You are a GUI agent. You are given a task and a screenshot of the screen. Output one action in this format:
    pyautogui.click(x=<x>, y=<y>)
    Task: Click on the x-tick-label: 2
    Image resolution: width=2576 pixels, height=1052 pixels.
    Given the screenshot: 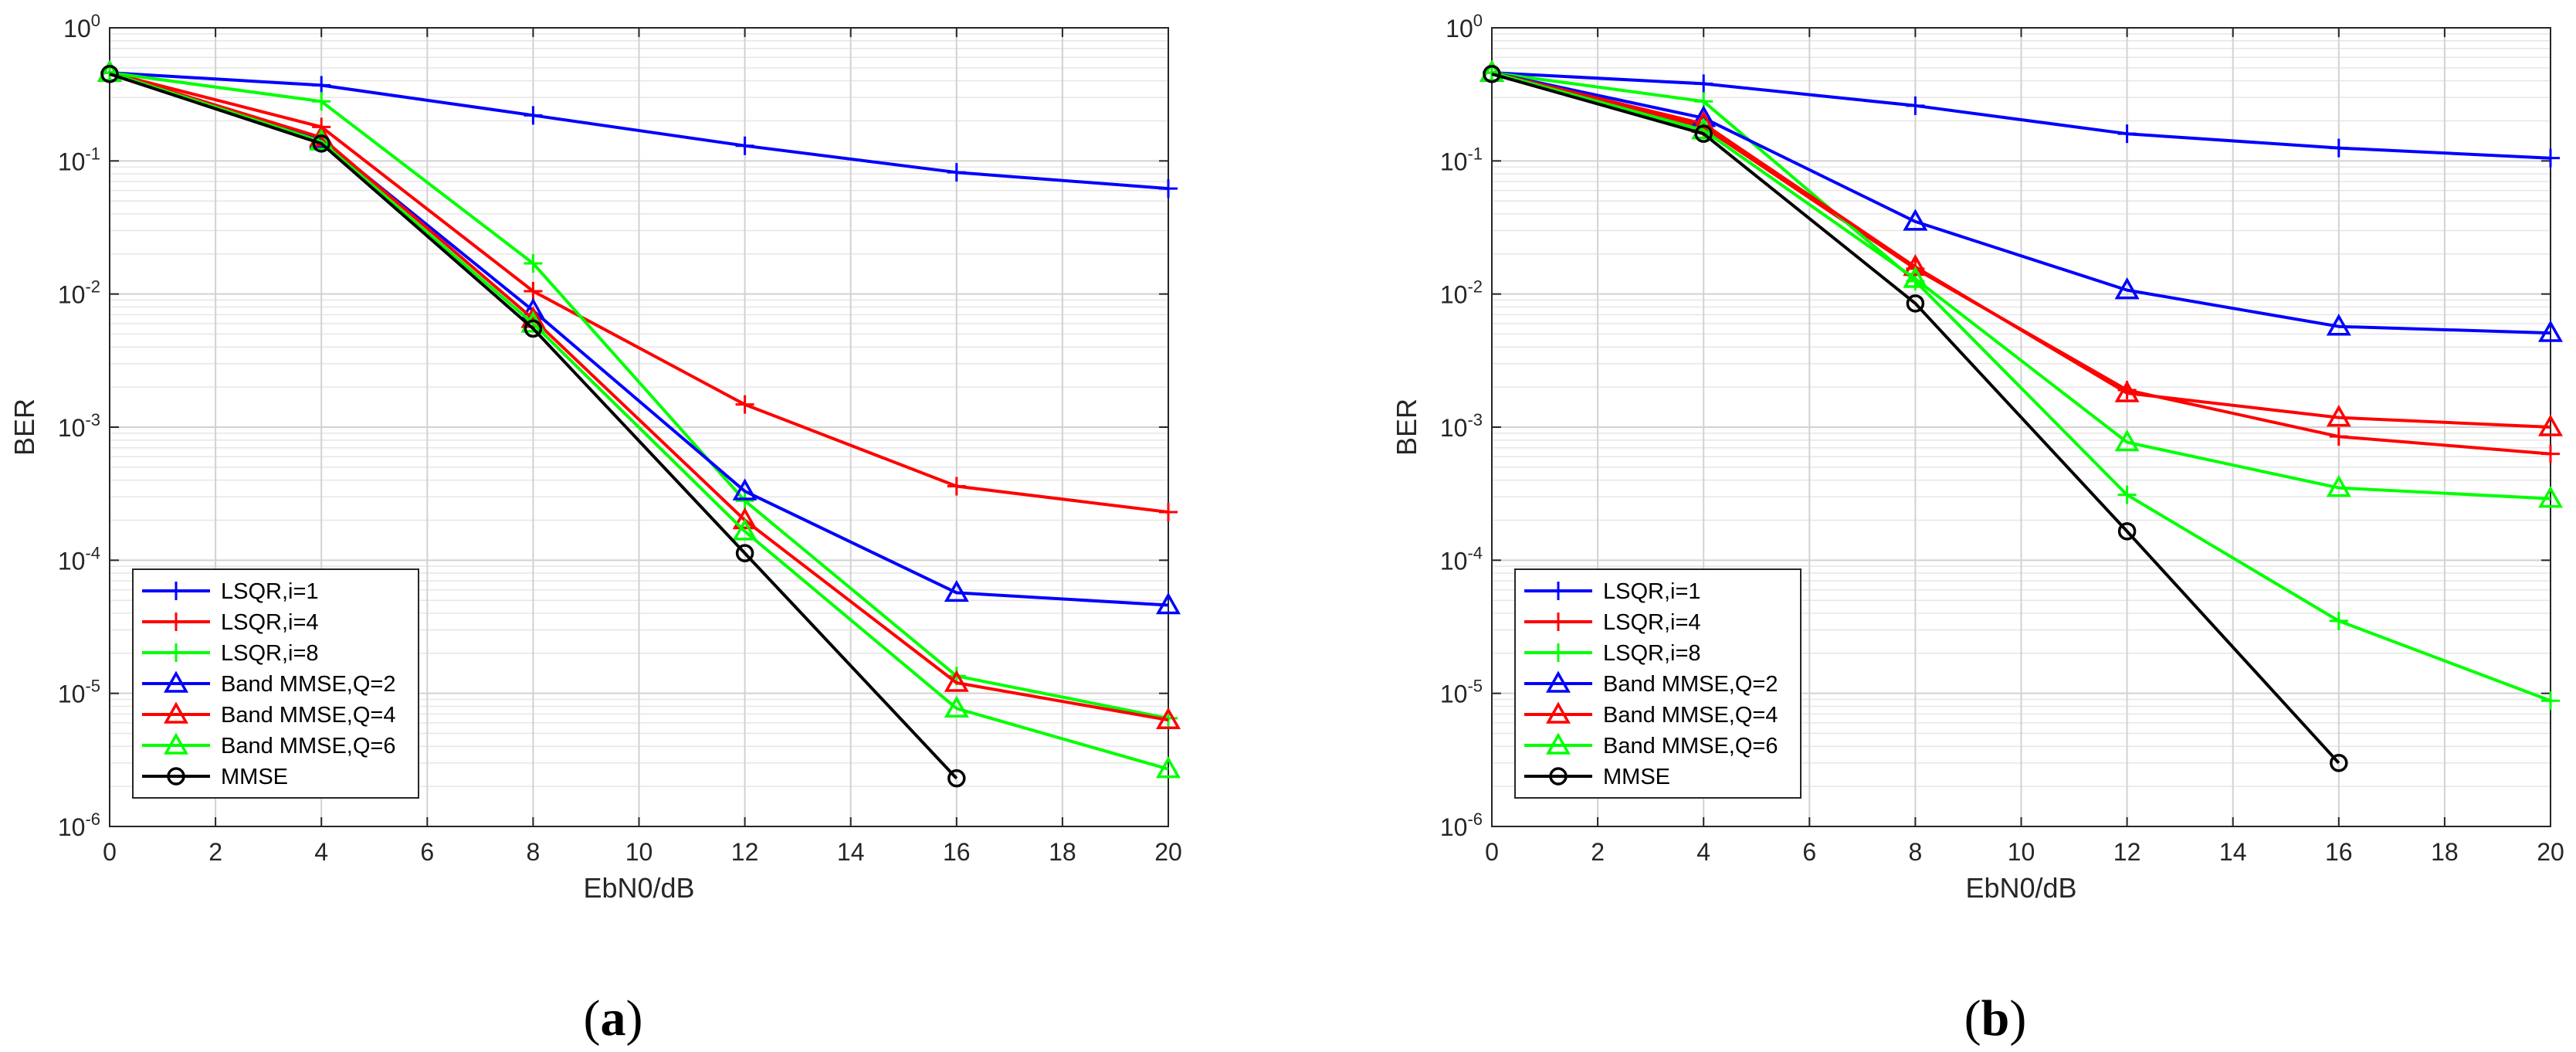 What is the action you would take?
    pyautogui.click(x=215, y=852)
    